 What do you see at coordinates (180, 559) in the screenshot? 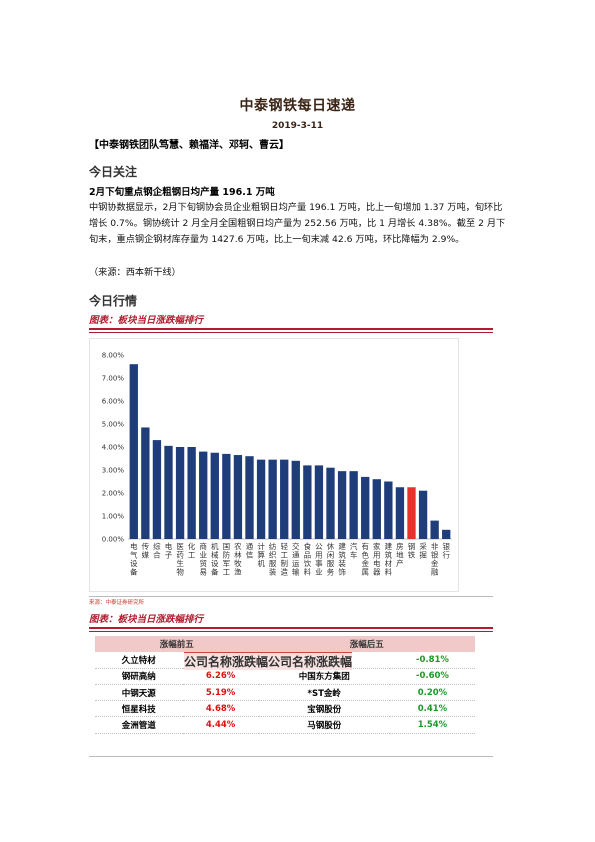
I see `x-tick-label: 医药生物` at bounding box center [180, 559].